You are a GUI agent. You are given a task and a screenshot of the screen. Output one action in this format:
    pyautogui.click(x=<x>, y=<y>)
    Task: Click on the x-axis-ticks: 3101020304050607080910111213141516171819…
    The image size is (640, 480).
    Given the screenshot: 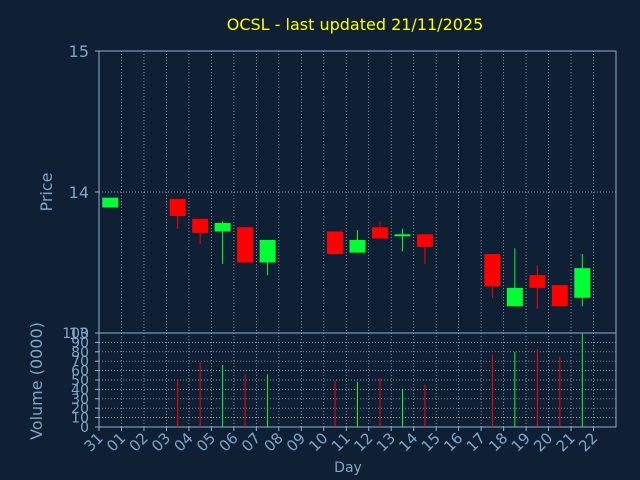 What is the action you would take?
    pyautogui.click(x=341, y=441)
    